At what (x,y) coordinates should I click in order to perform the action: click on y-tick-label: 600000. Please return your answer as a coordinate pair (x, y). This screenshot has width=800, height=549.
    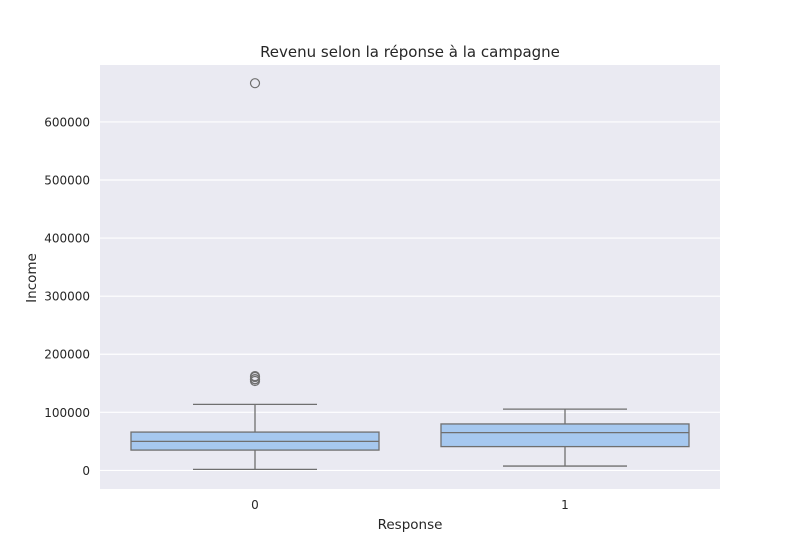
    Looking at the image, I should click on (67, 122).